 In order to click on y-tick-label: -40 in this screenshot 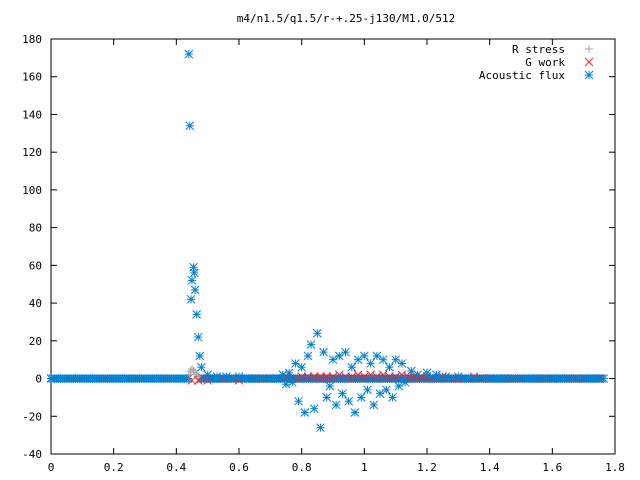, I will do `click(32, 454)`.